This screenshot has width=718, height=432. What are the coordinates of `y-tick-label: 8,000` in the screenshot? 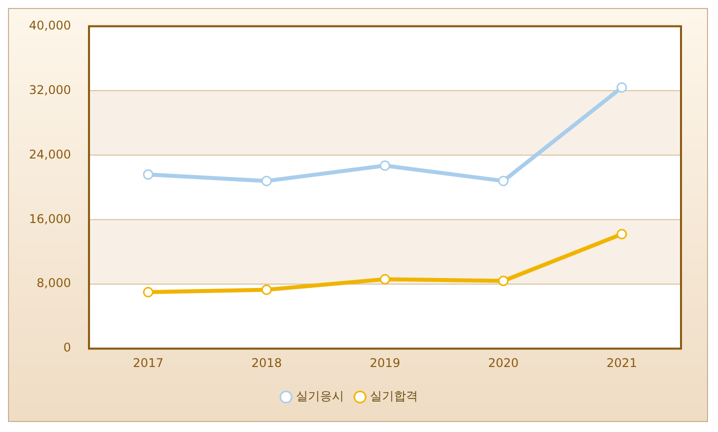 It's located at (53, 283).